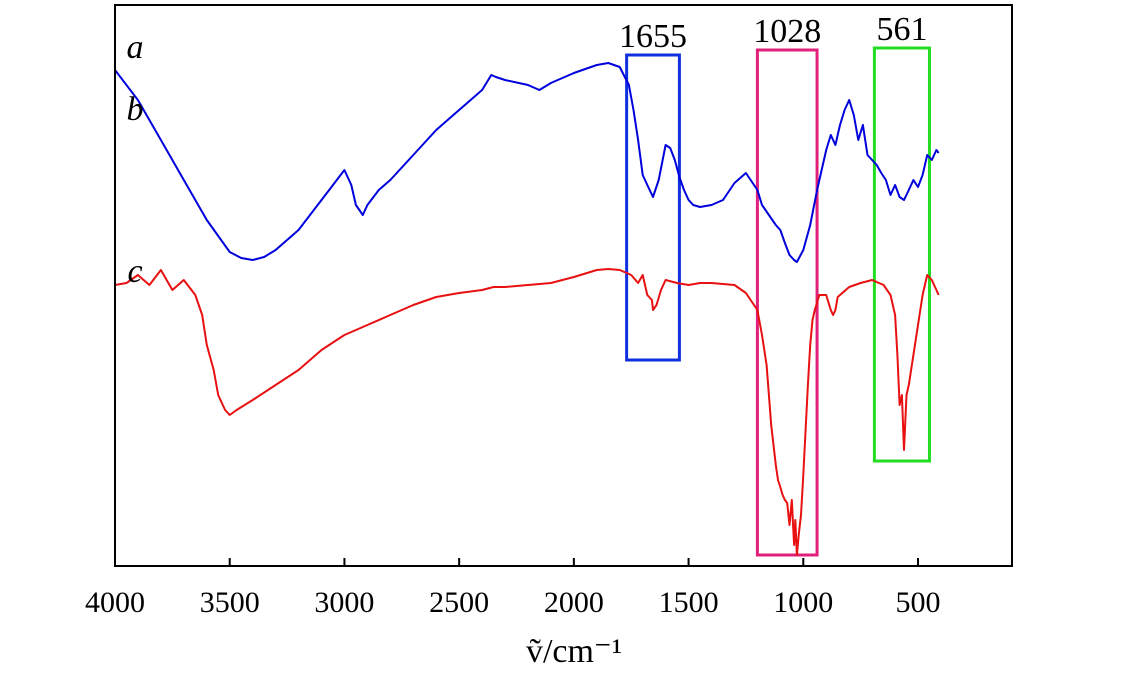 This screenshot has height=675, width=1129. Describe the element at coordinates (135, 109) in the screenshot. I see `series-letter-b: b` at that location.